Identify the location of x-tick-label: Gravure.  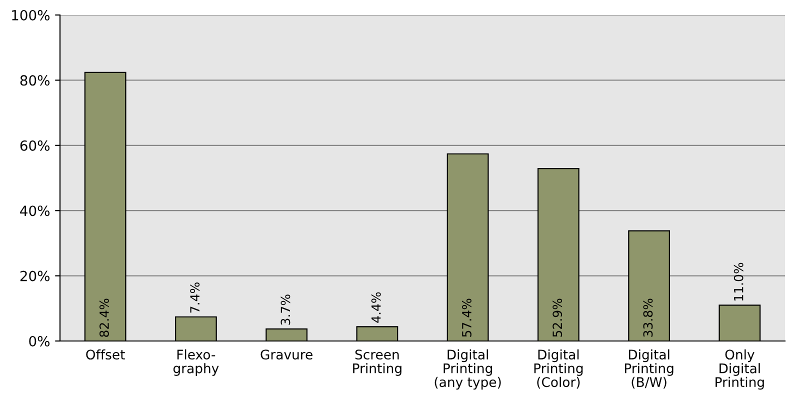
(286, 355).